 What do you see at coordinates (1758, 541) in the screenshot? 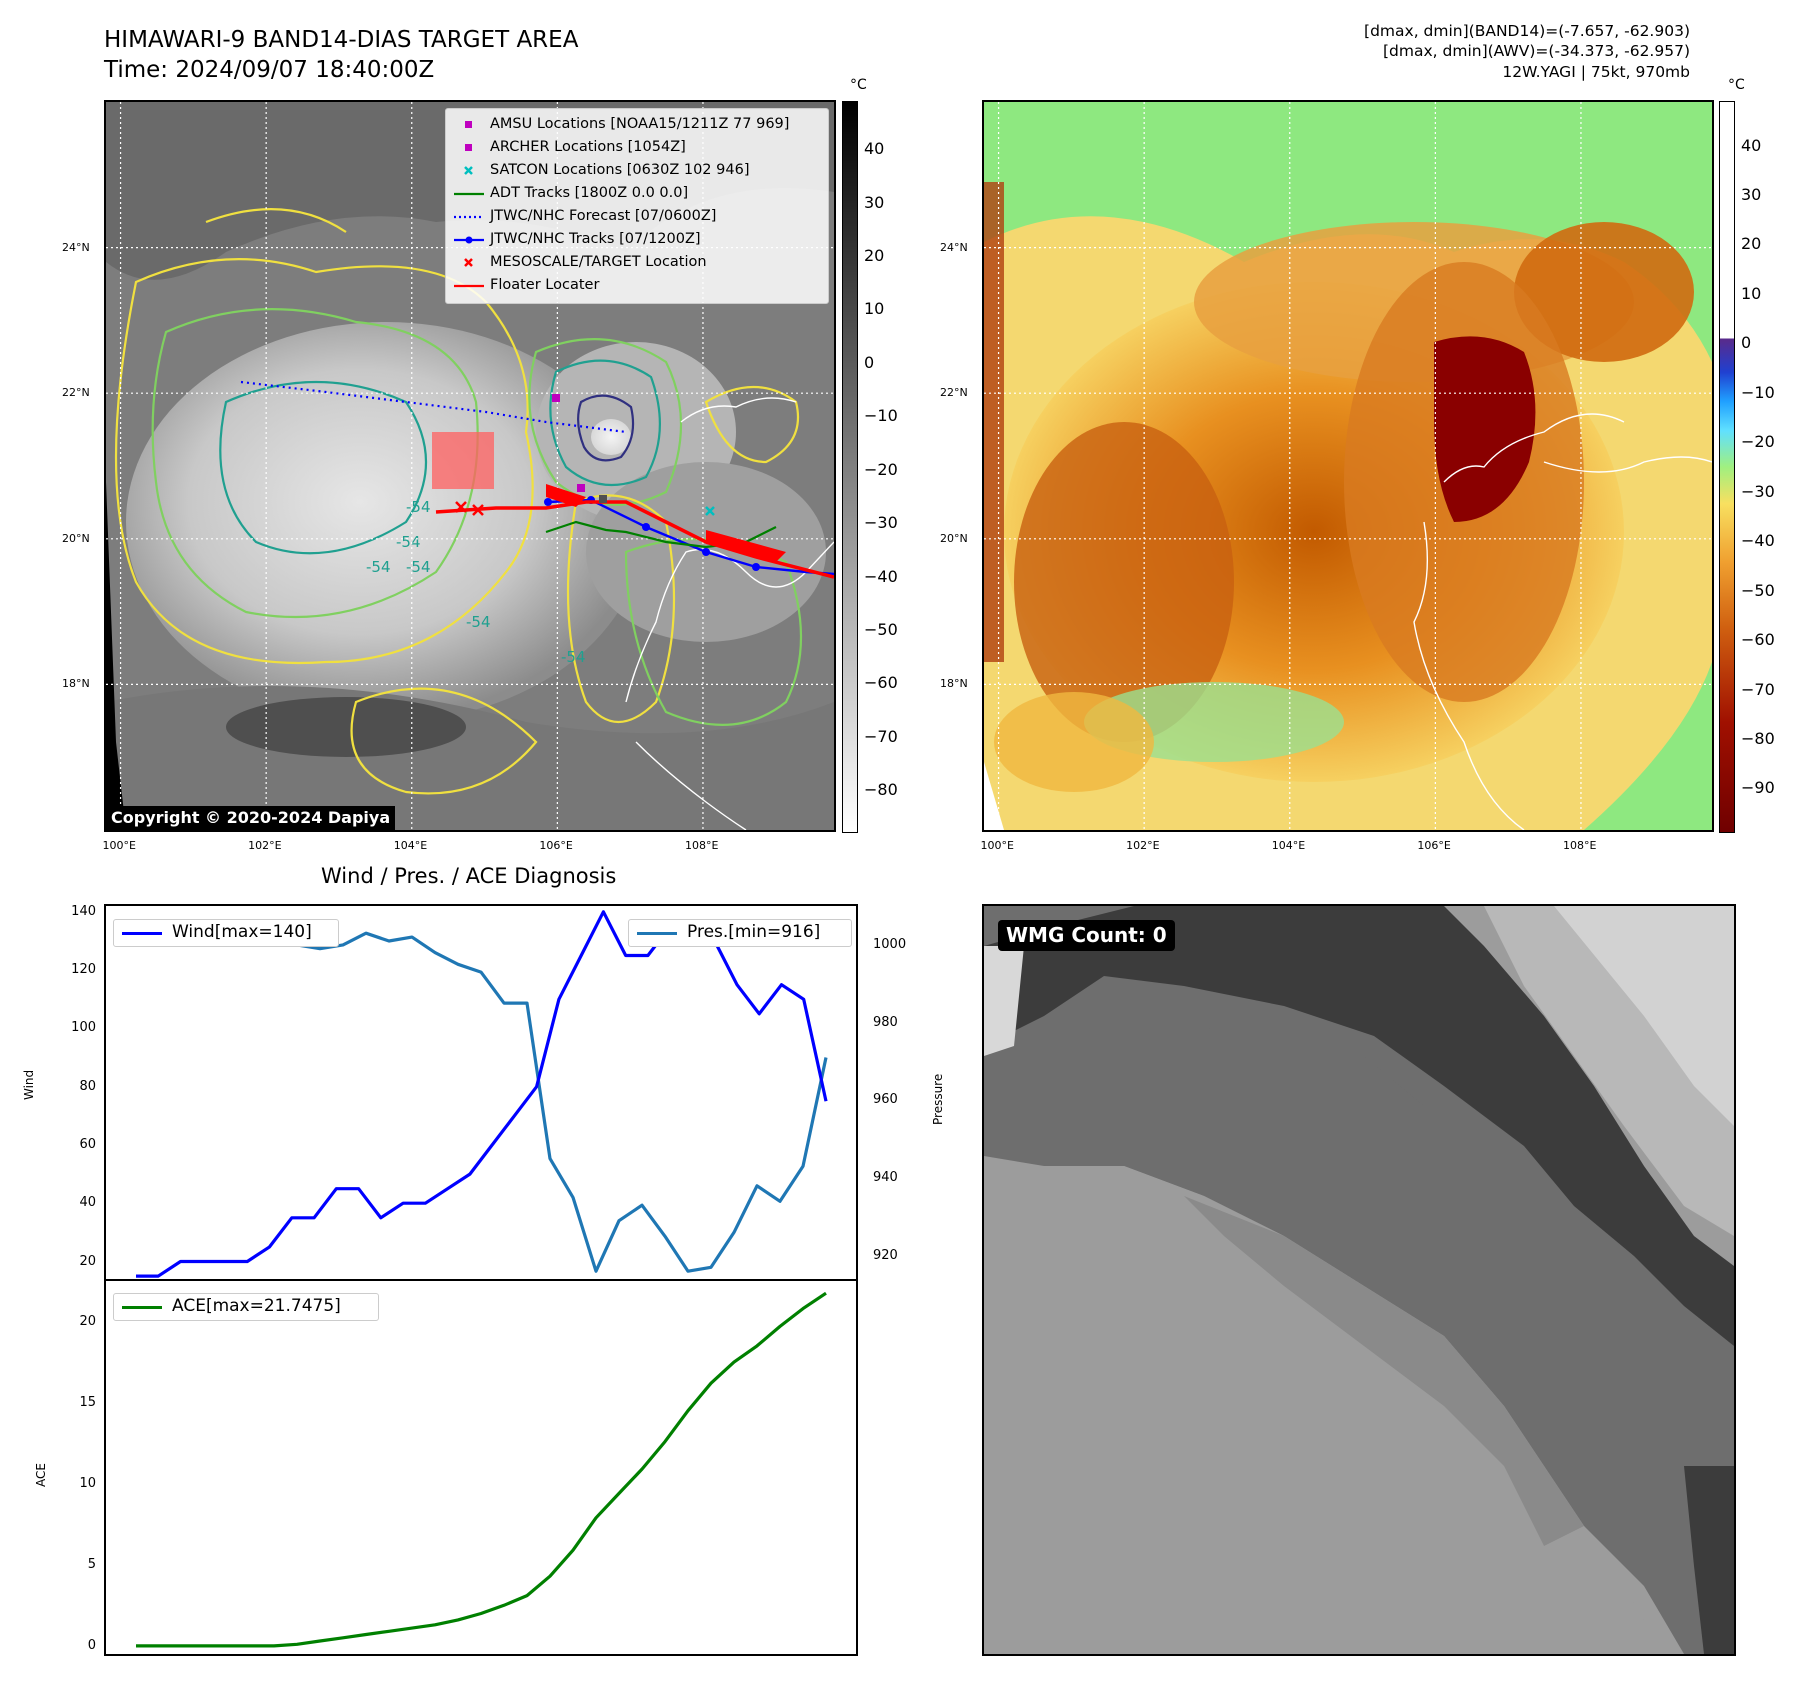
I see `colorbar-tick-label: −40` at bounding box center [1758, 541].